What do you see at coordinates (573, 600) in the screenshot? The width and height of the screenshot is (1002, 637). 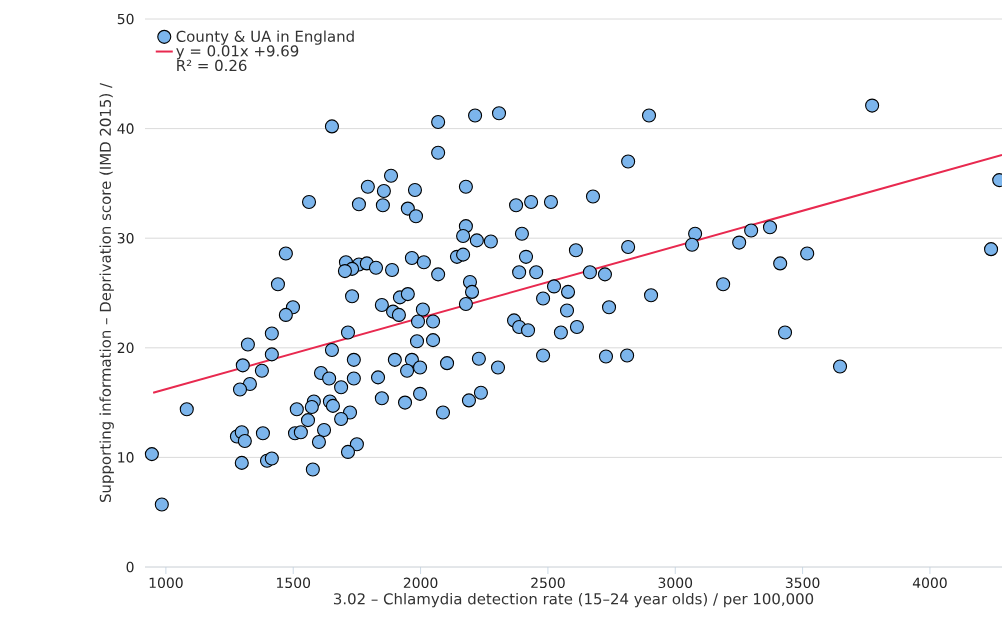 I see `x-axis-title: 3.02 – Chlamydia detection rate (15–24 year olds) / per 100,000` at bounding box center [573, 600].